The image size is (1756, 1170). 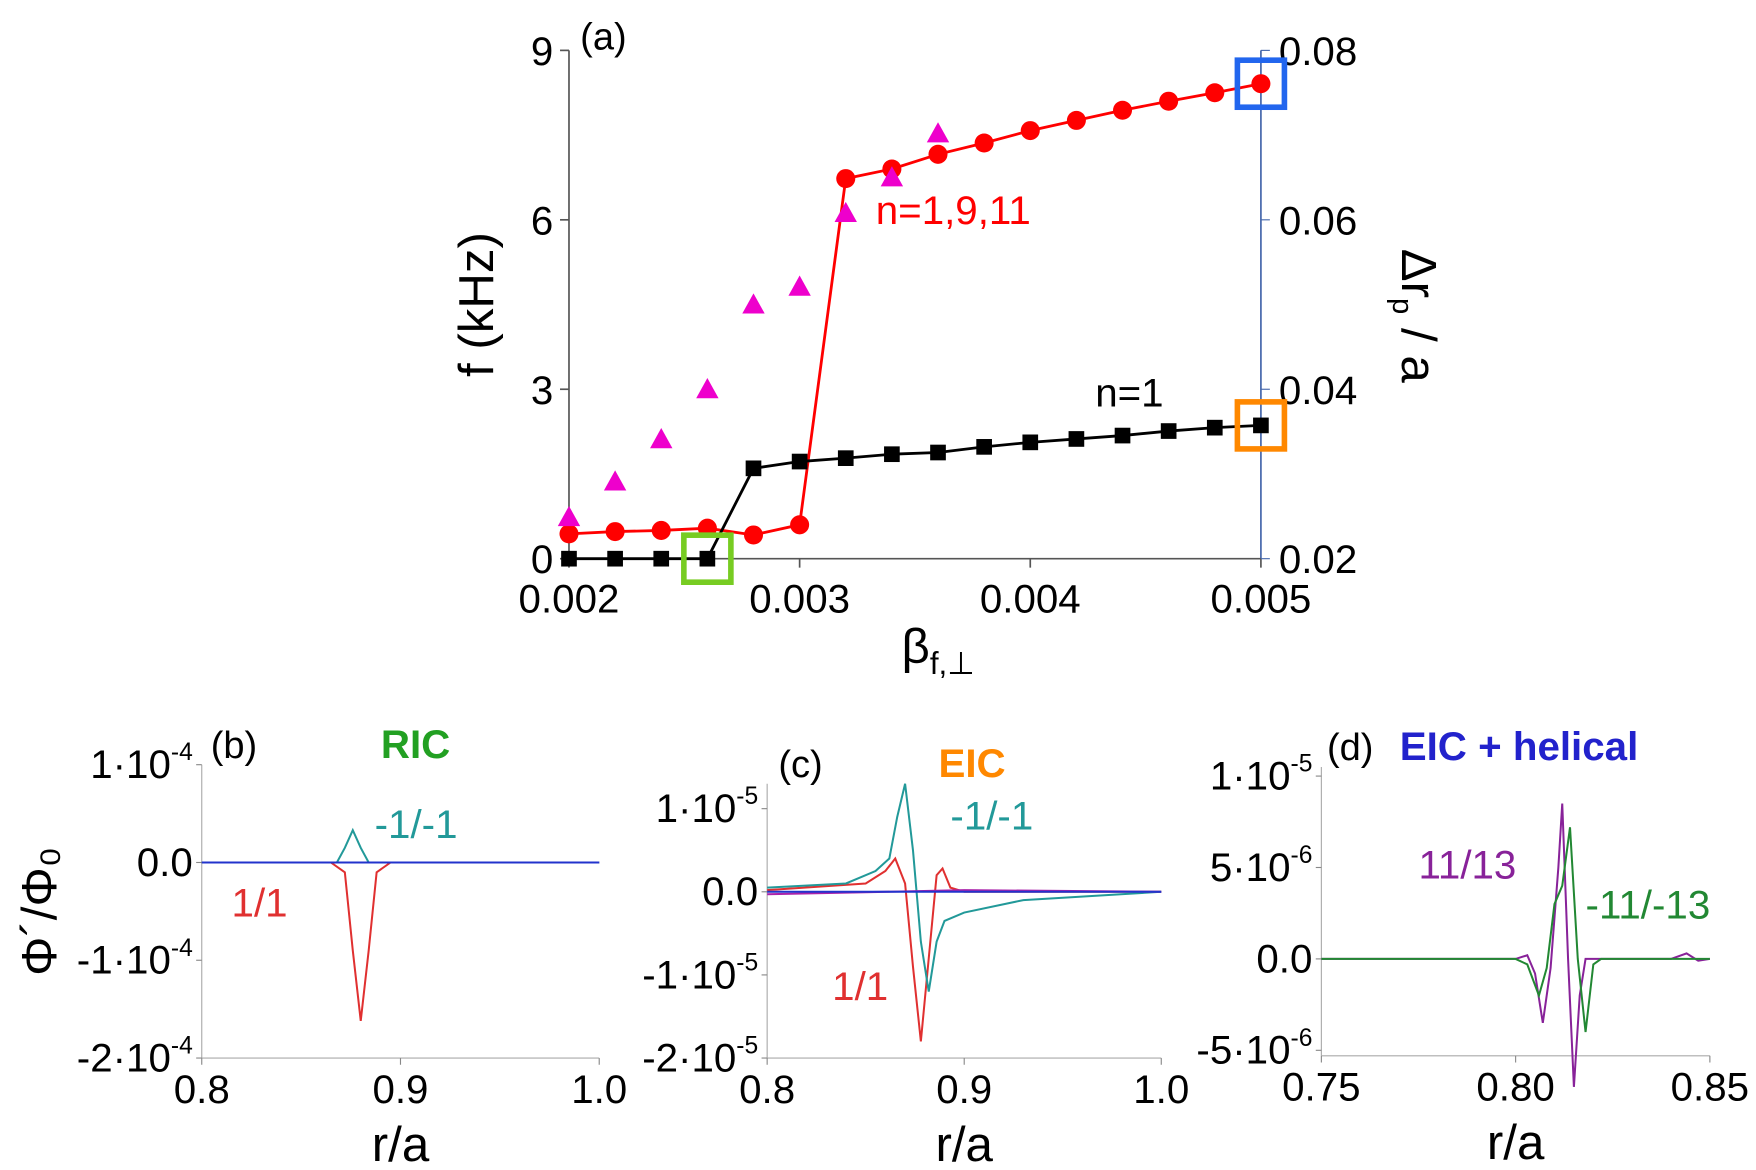 What do you see at coordinates (1260, 598) in the screenshot?
I see `x-tick-label: 0.005` at bounding box center [1260, 598].